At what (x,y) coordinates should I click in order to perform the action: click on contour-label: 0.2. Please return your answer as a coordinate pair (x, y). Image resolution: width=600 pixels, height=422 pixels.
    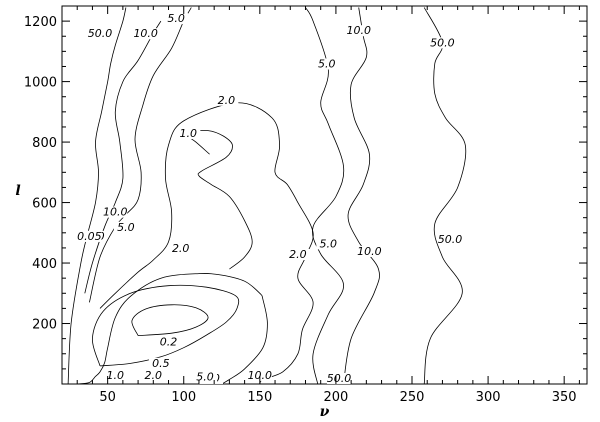
    Looking at the image, I should click on (169, 342).